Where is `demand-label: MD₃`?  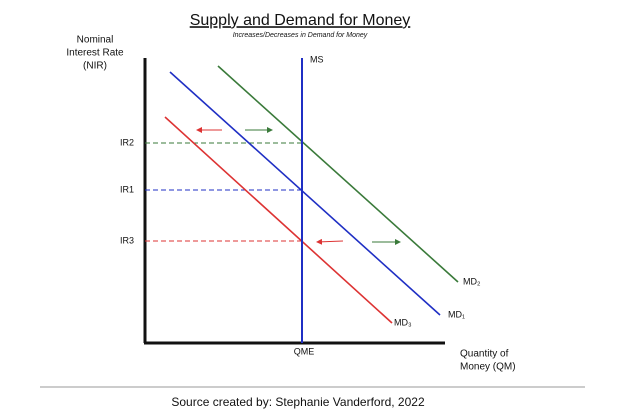
demand-label: MD₃ is located at coordinates (403, 322).